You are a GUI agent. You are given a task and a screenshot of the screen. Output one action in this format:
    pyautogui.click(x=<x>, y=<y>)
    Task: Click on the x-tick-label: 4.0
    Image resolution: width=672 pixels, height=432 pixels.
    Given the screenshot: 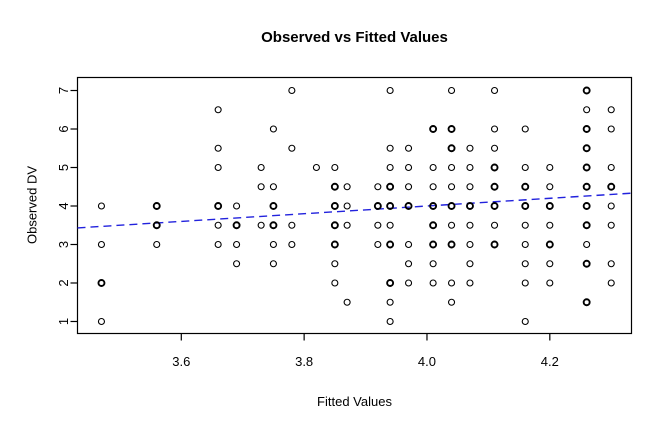 What is the action you would take?
    pyautogui.click(x=427, y=361)
    